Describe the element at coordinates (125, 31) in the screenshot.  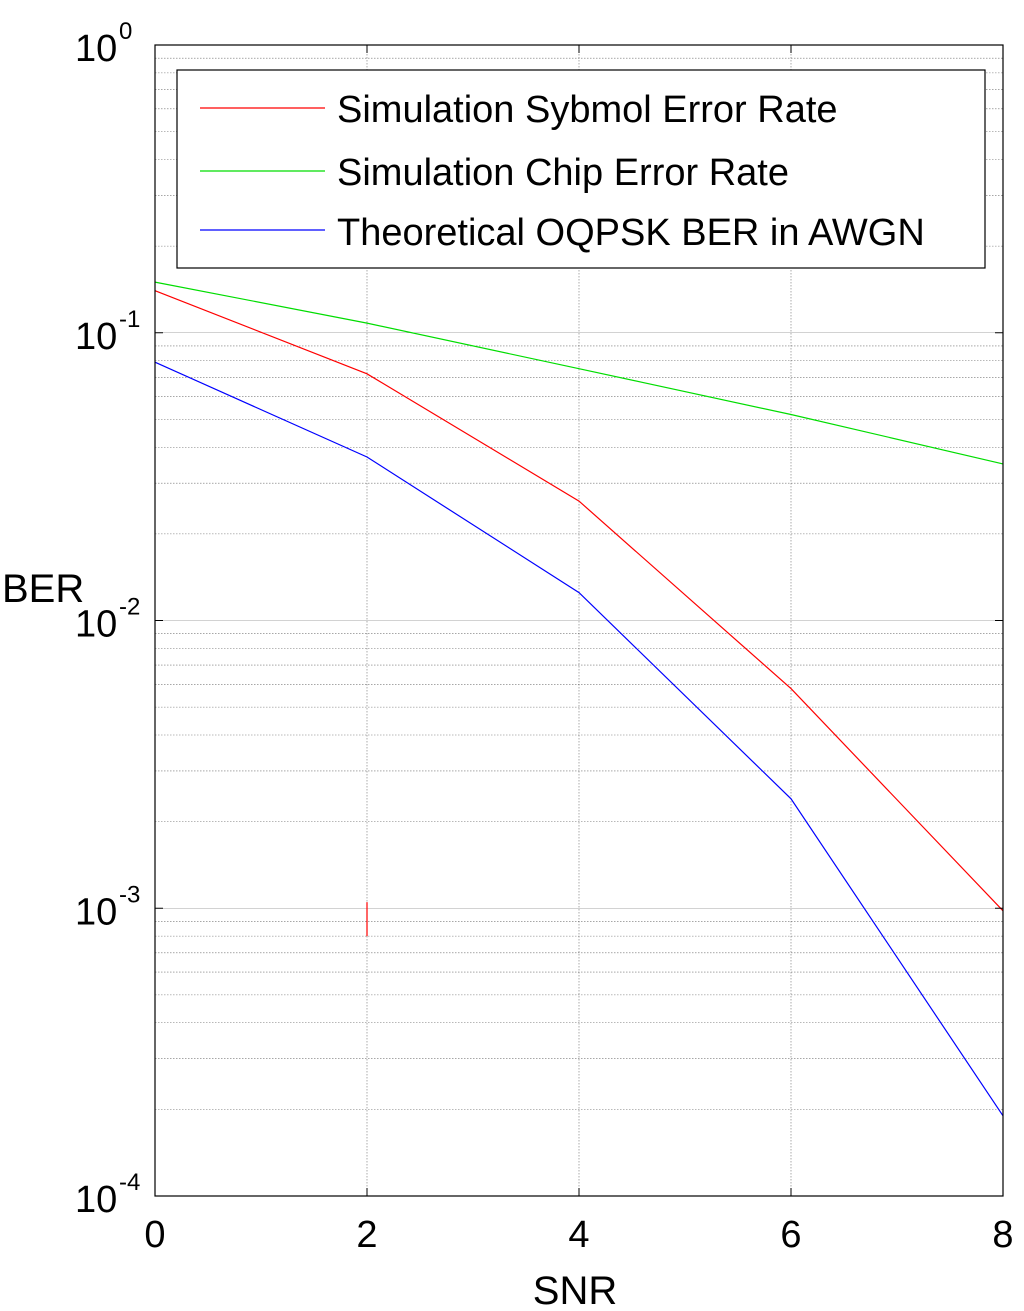
I see `y-tick-label-exponent: 0` at that location.